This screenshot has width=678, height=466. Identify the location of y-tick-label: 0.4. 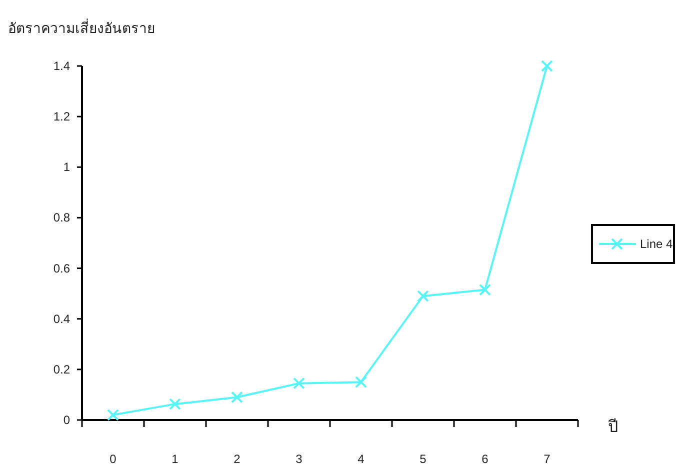
(61, 319).